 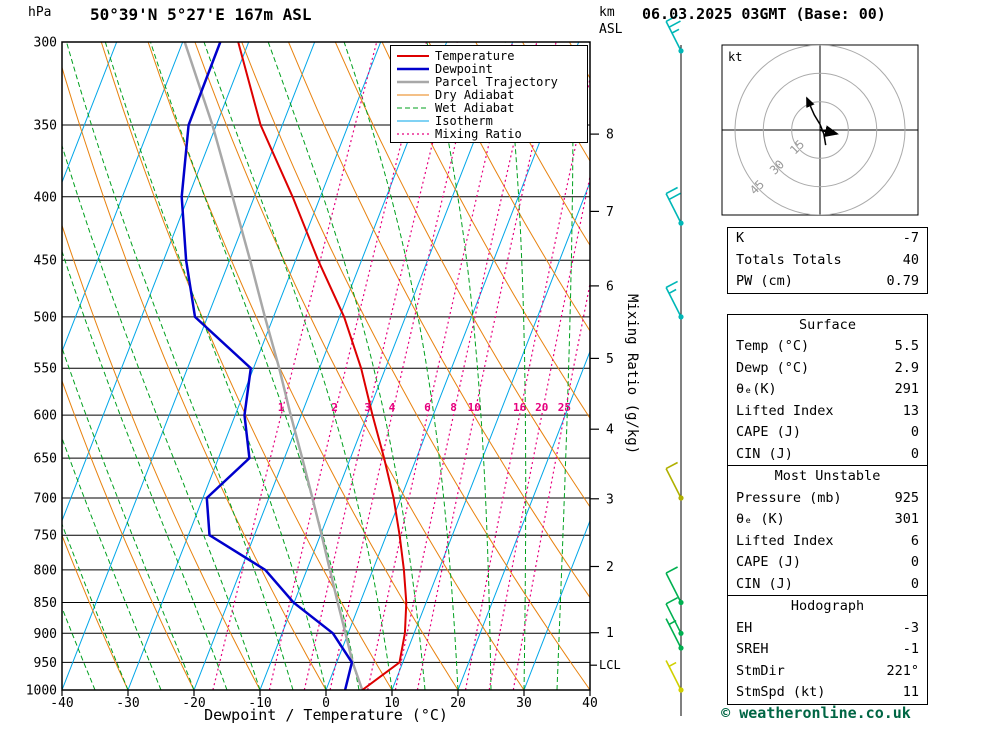 What do you see at coordinates (40, 12) in the screenshot?
I see `pressure-unit-label: hPa` at bounding box center [40, 12].